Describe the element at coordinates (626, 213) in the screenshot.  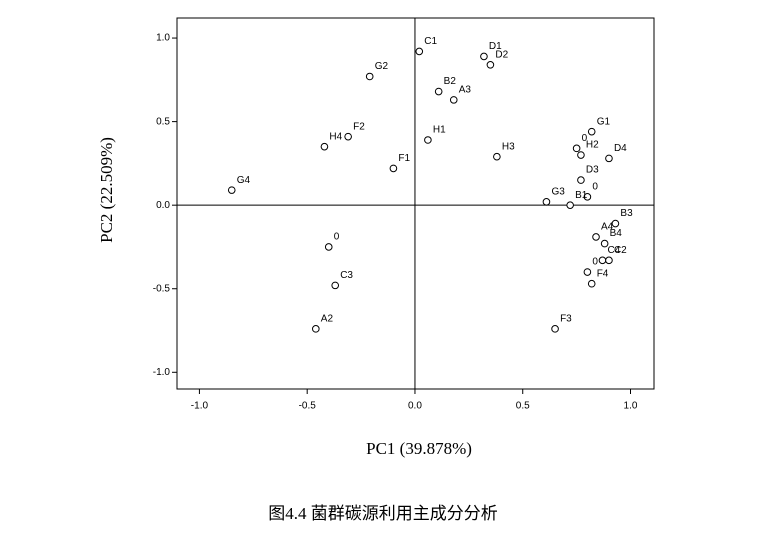
I see `point-label: B3` at that location.